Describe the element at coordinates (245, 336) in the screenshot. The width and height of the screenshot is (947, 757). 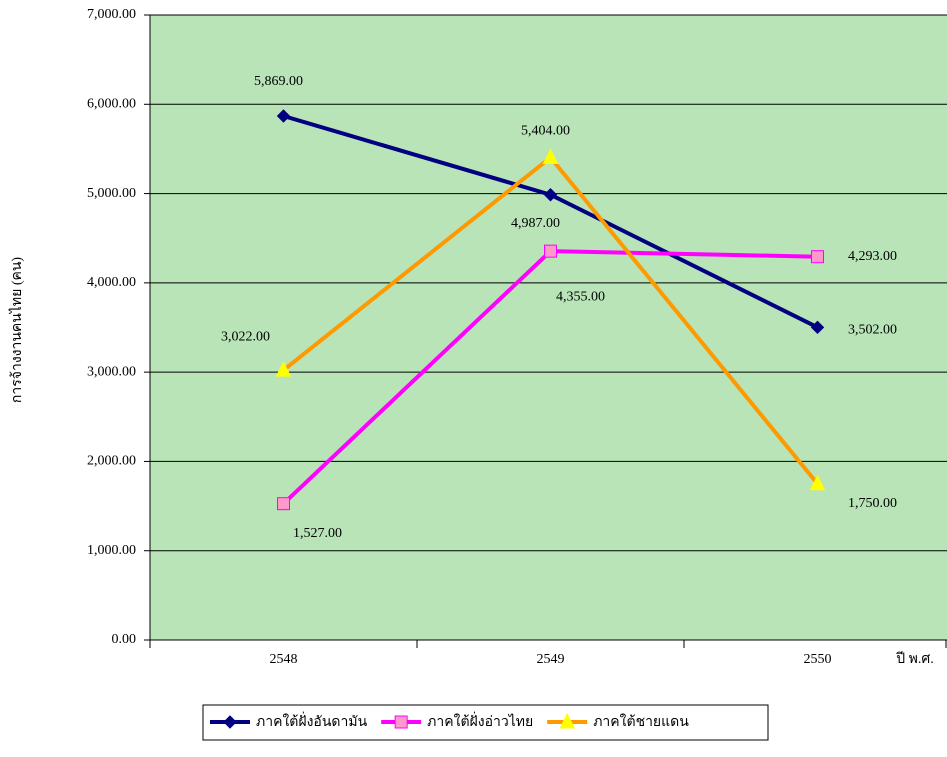
I see `data-label: 3,022.00` at that location.